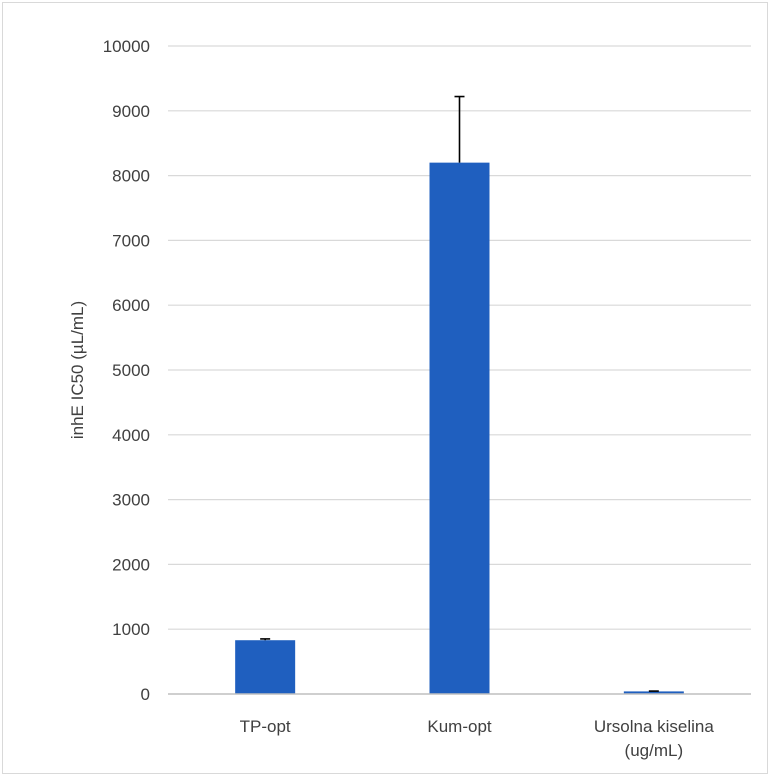  Describe the element at coordinates (654, 726) in the screenshot. I see `x-category-label: Ursolna kiselina` at that location.